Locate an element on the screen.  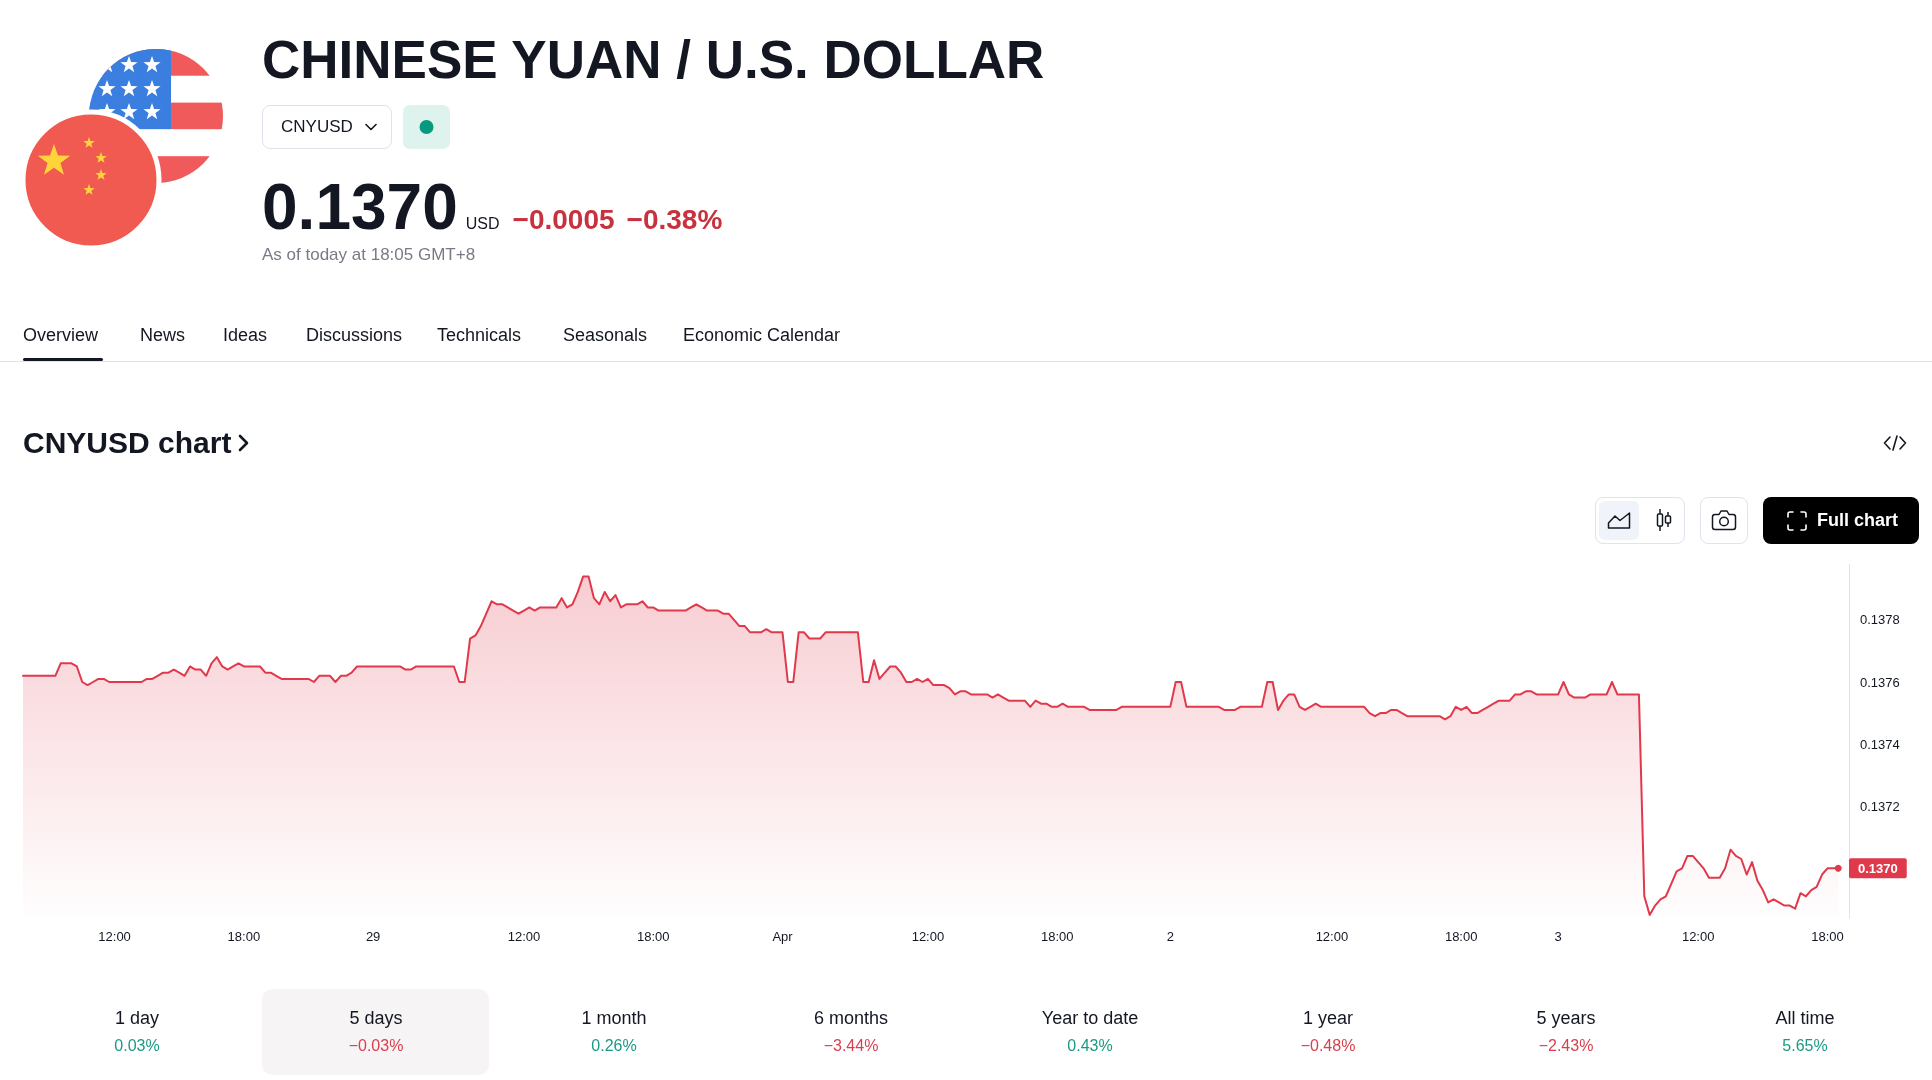
chart-title: CHINESE YUAN / U.S. DOLLAR is located at coordinates (653, 60).